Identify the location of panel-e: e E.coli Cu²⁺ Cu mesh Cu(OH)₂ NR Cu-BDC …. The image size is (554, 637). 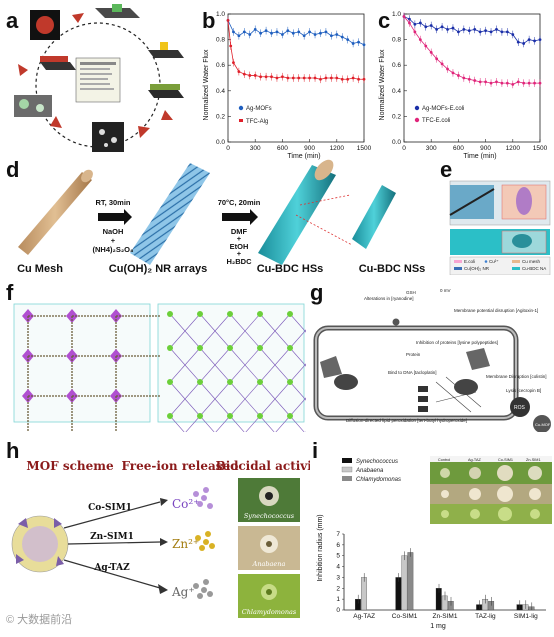
(495, 215).